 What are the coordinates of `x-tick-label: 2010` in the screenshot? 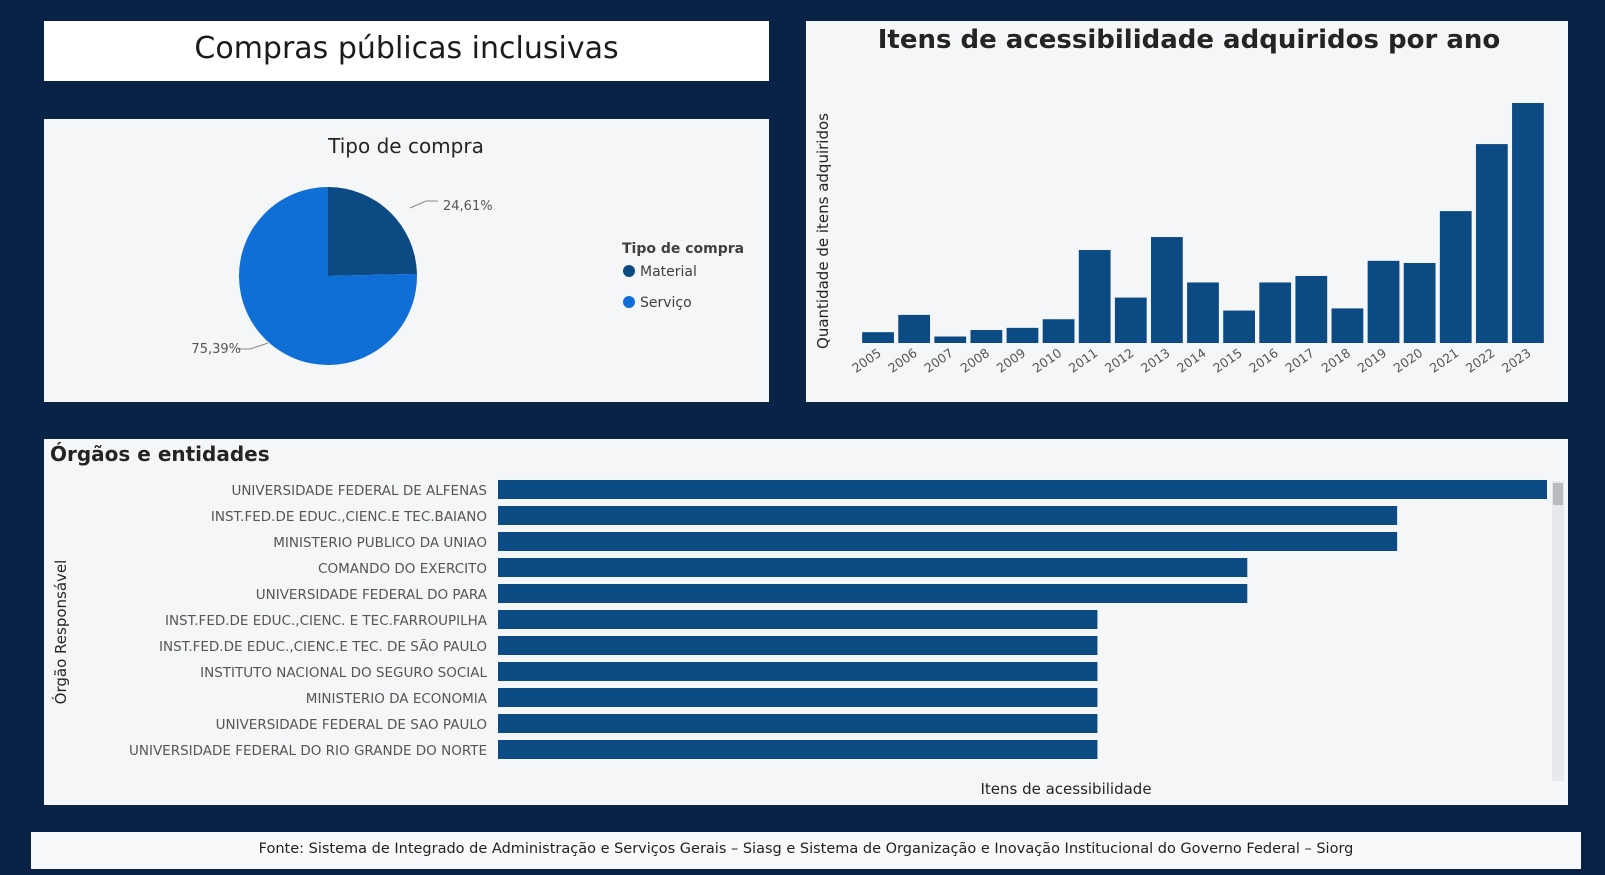 It's located at (1047, 360).